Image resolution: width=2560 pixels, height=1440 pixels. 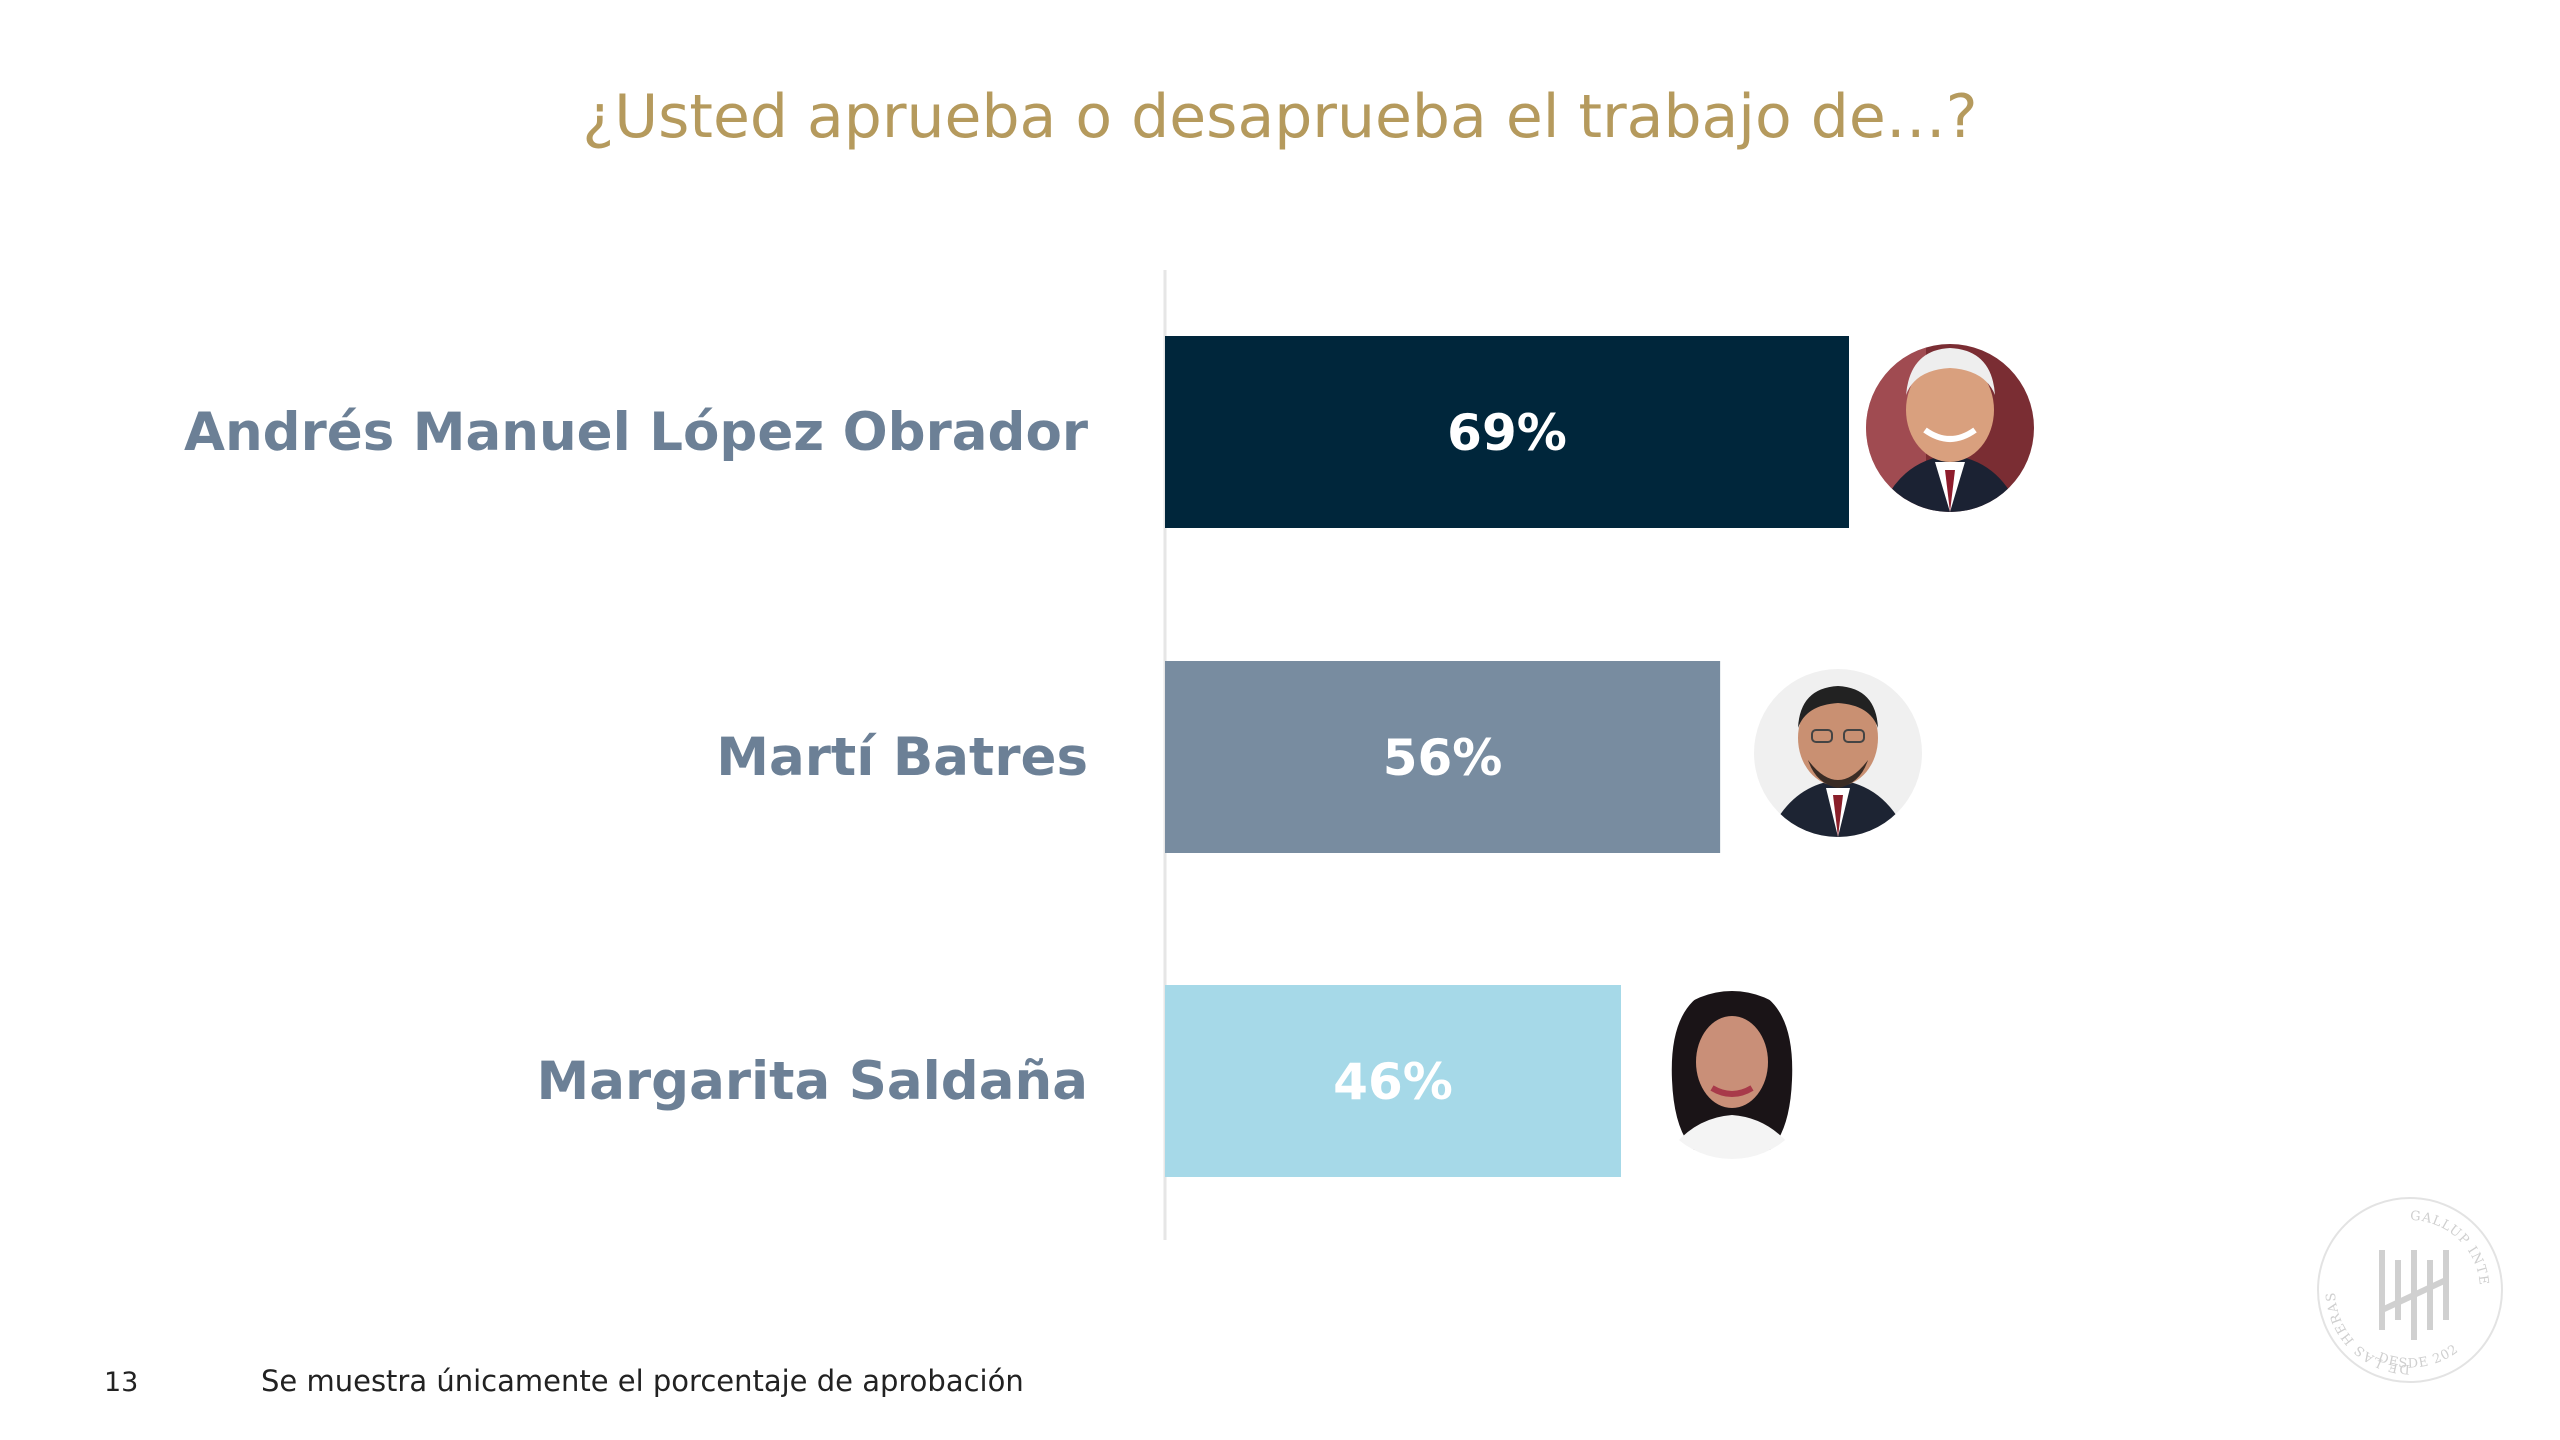 I want to click on data-label-0: 69%, so click(x=1507, y=433).